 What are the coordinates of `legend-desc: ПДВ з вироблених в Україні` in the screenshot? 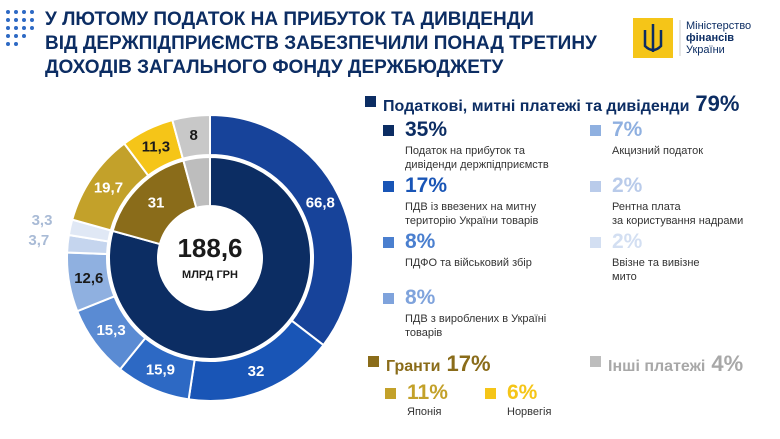 It's located at (476, 319).